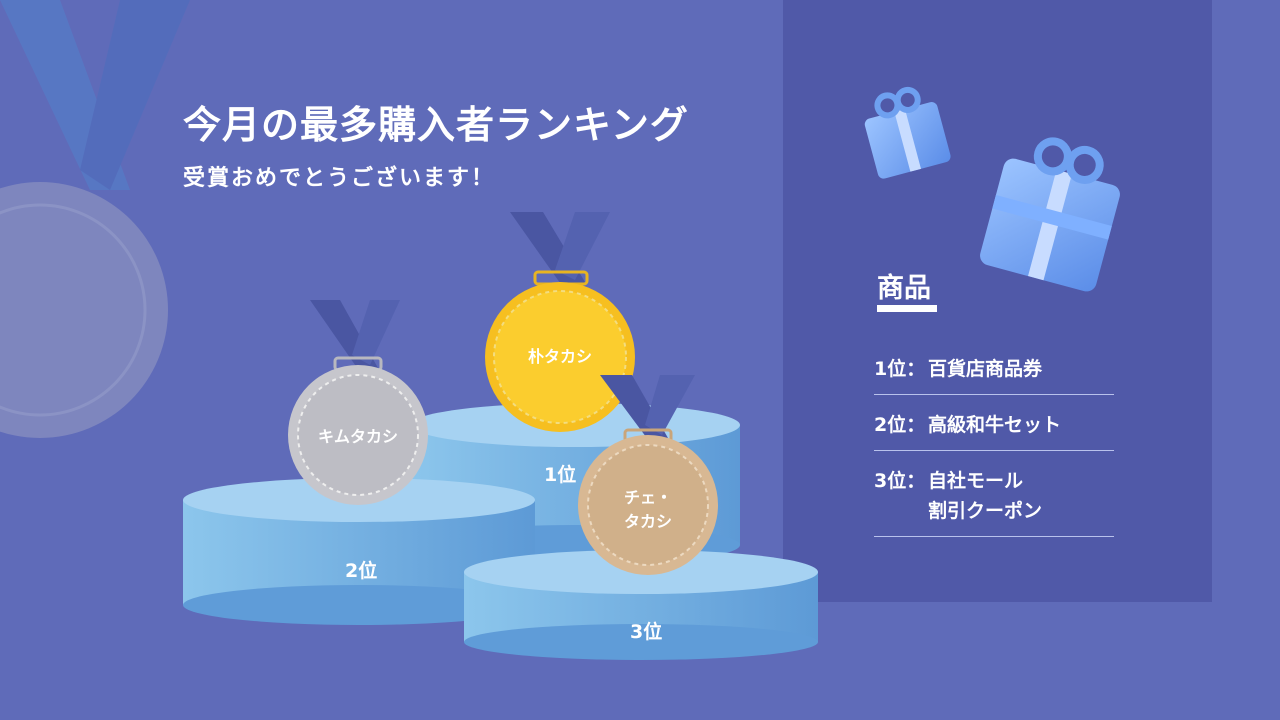 The image size is (1280, 720). I want to click on prize-item-2: 2位： 高級和牛セット, so click(994, 430).